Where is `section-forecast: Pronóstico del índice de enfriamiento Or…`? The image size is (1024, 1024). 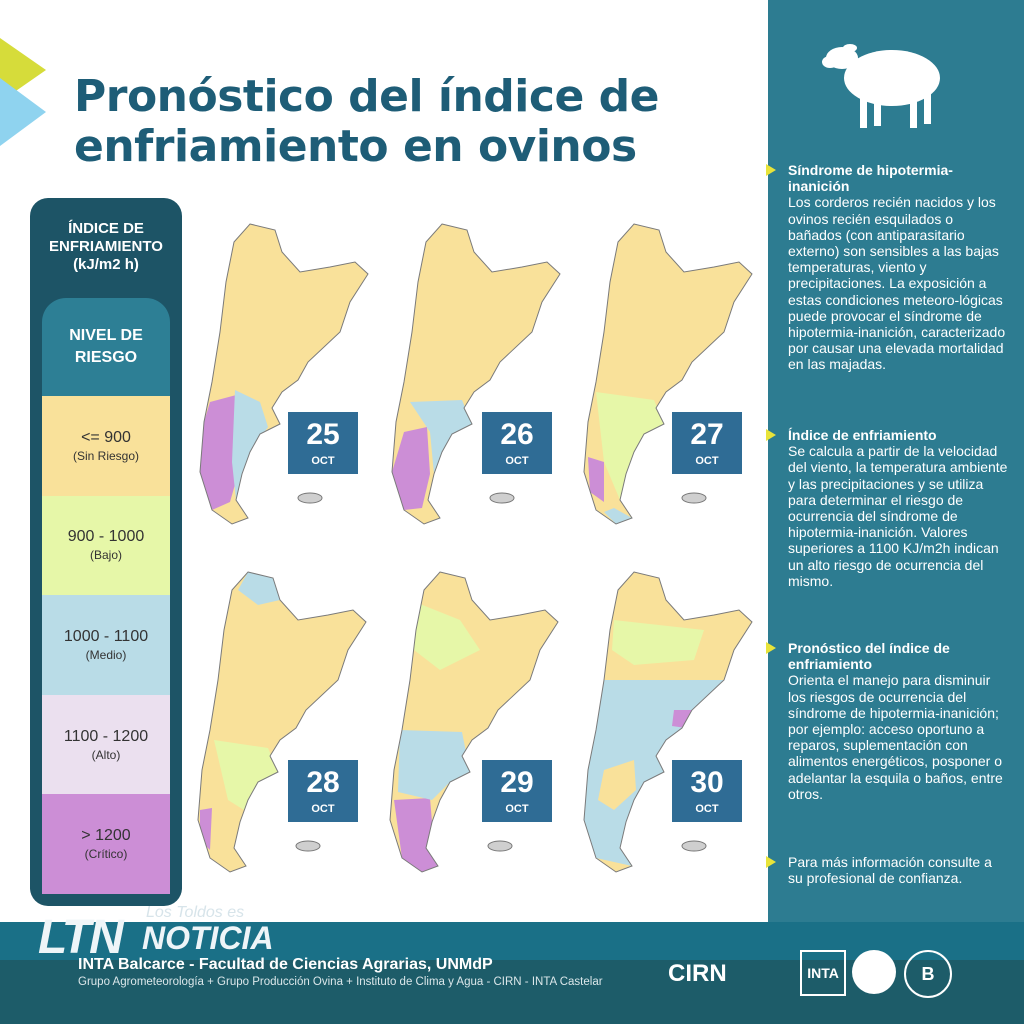
section-forecast: Pronóstico del índice de enfriamiento Or… is located at coordinates (888, 721).